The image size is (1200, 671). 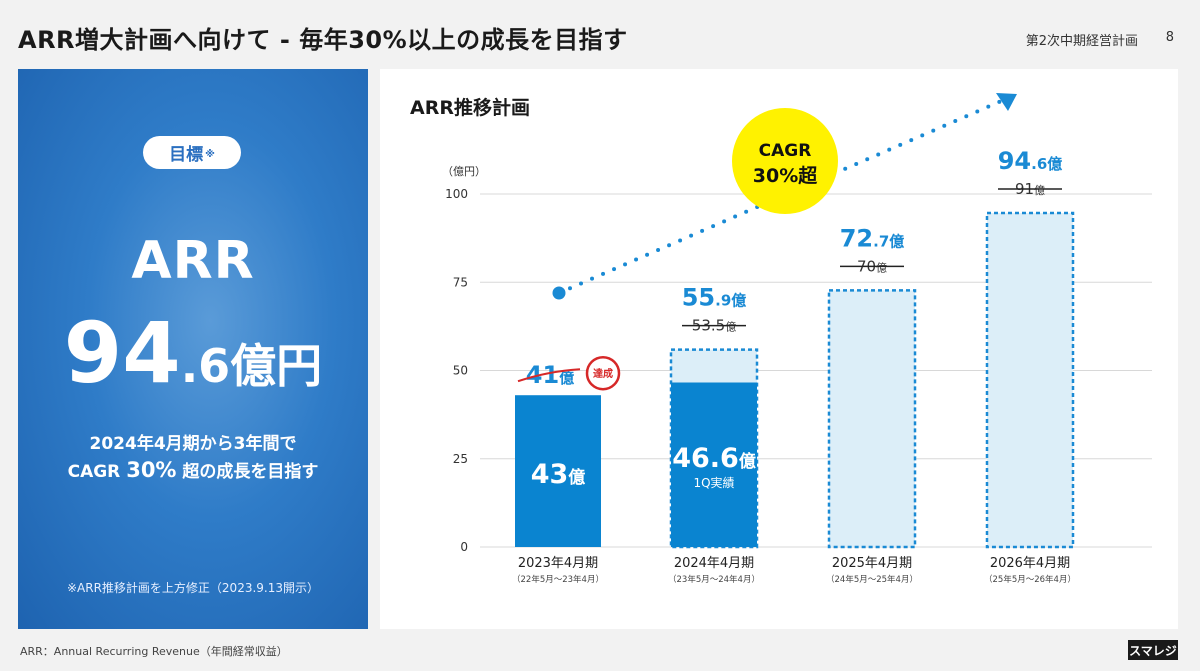 I want to click on goal-subtitle-line1: 2024年4月期から3年間で, so click(x=193, y=444).